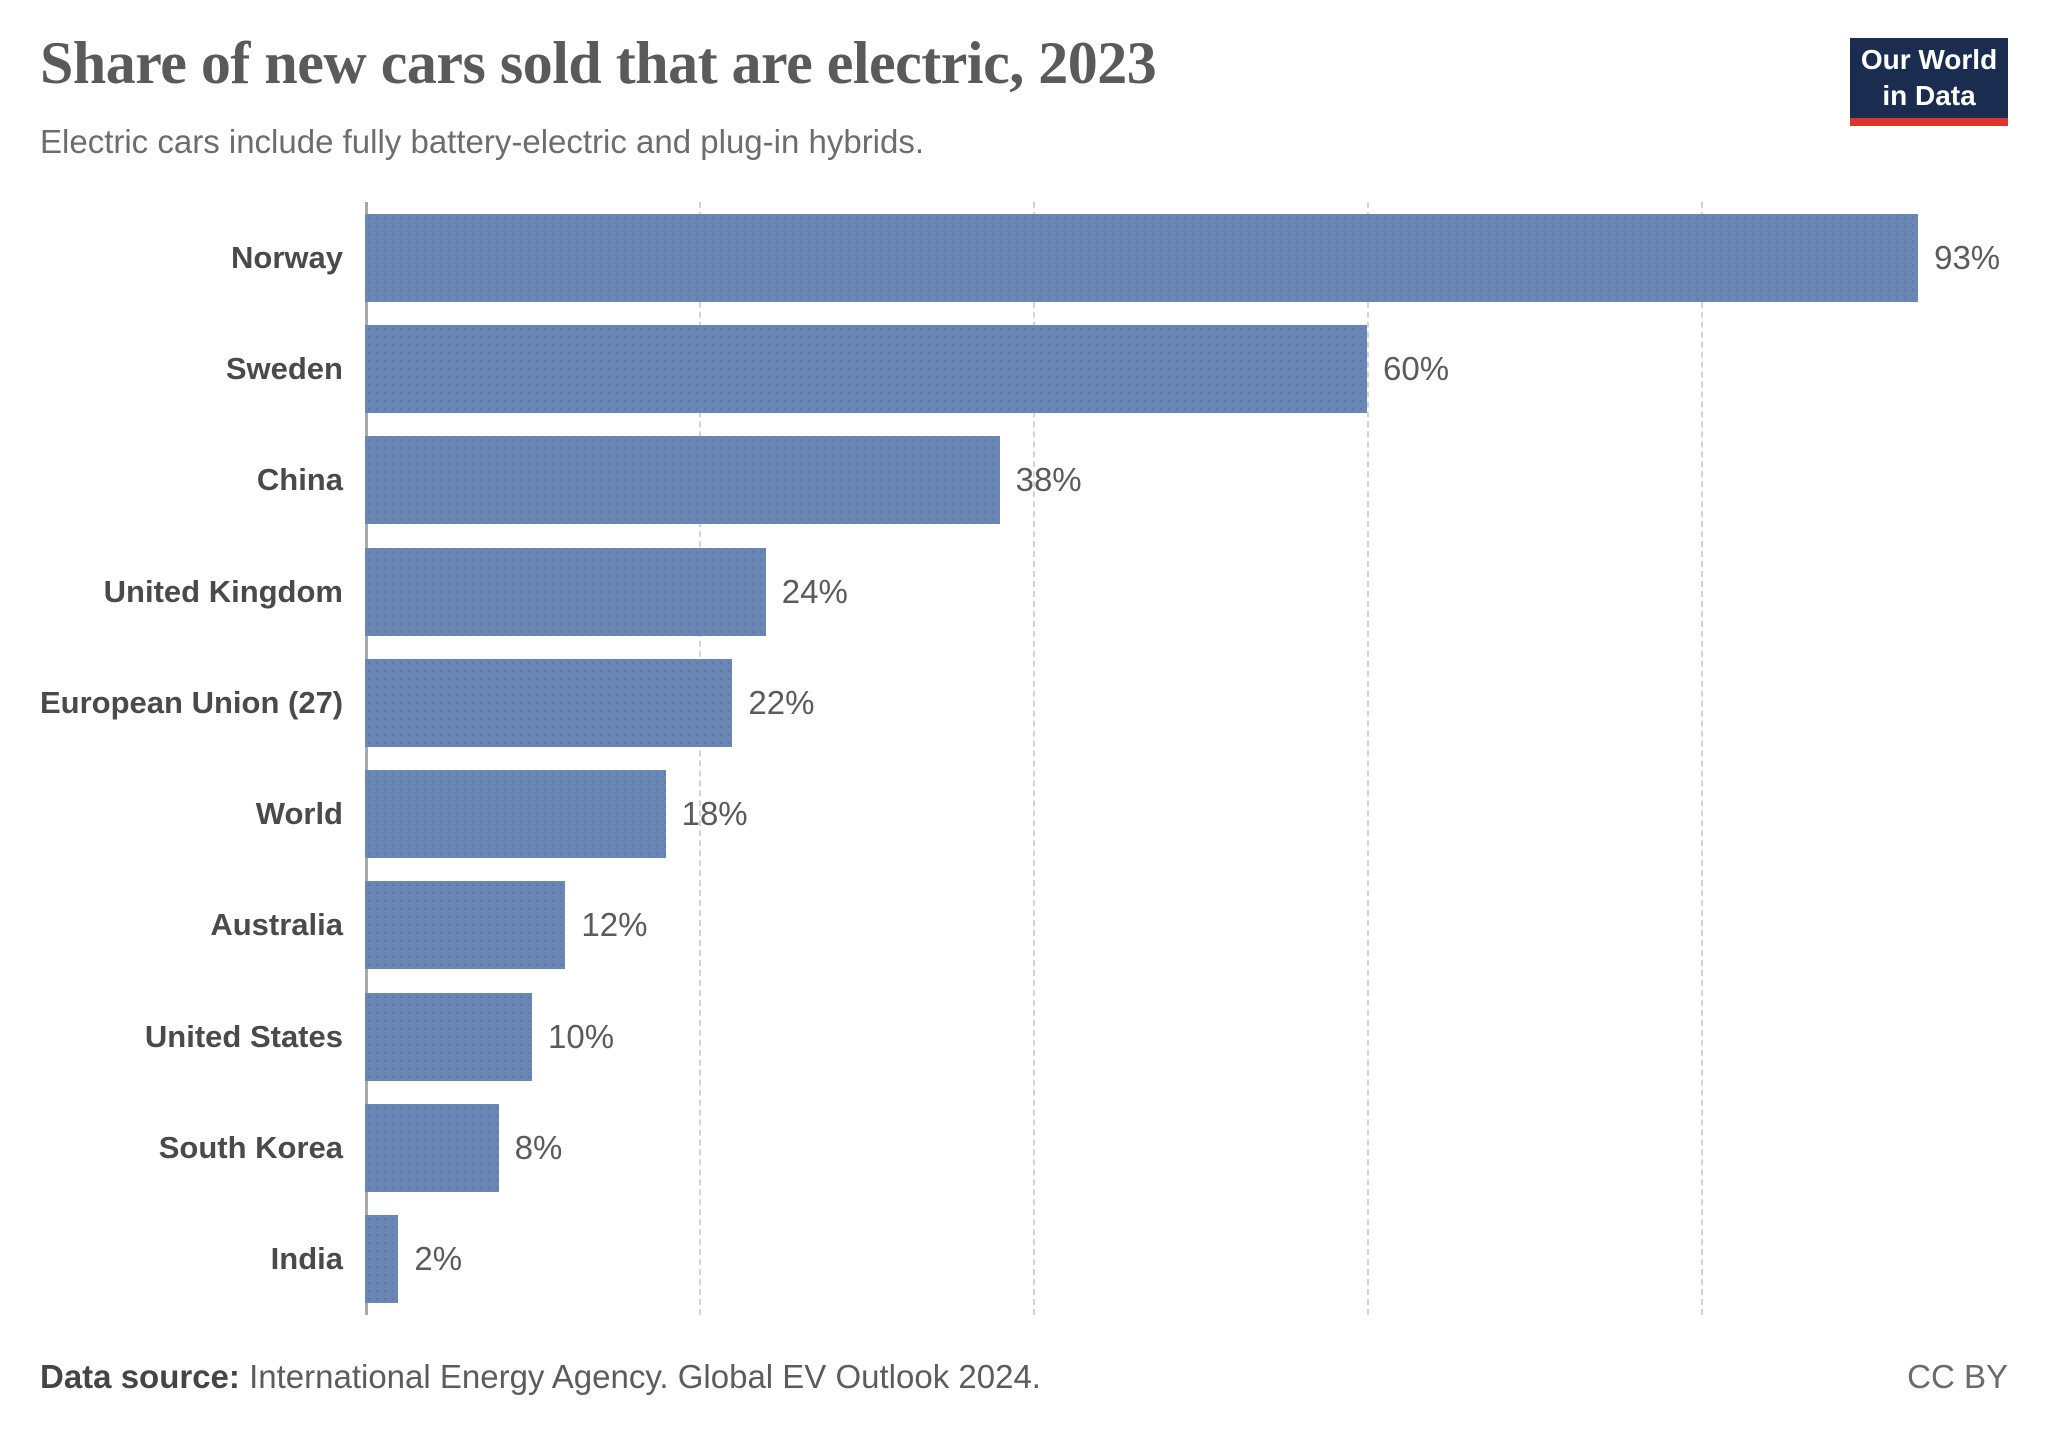  Describe the element at coordinates (1048, 480) in the screenshot. I see `bar-value-label: 38%` at that location.